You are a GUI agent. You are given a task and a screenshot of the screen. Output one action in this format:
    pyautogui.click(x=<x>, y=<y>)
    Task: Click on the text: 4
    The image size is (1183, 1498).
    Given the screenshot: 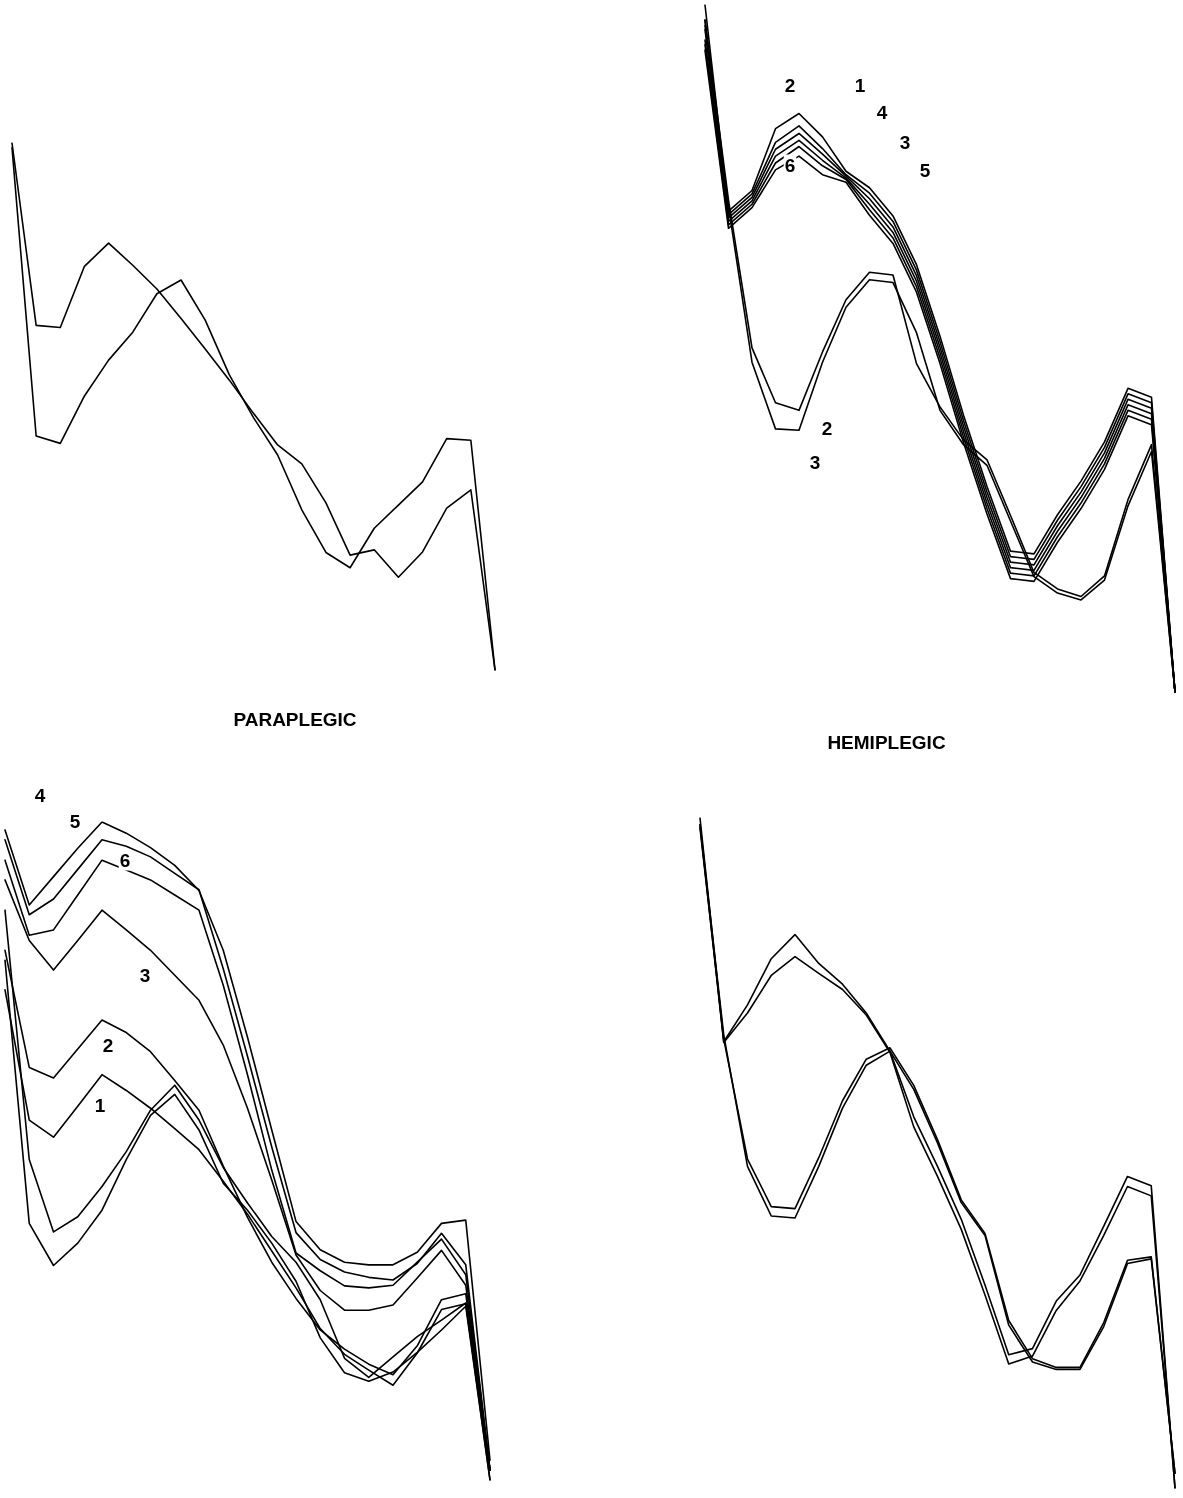 What is the action you would take?
    pyautogui.click(x=40, y=795)
    